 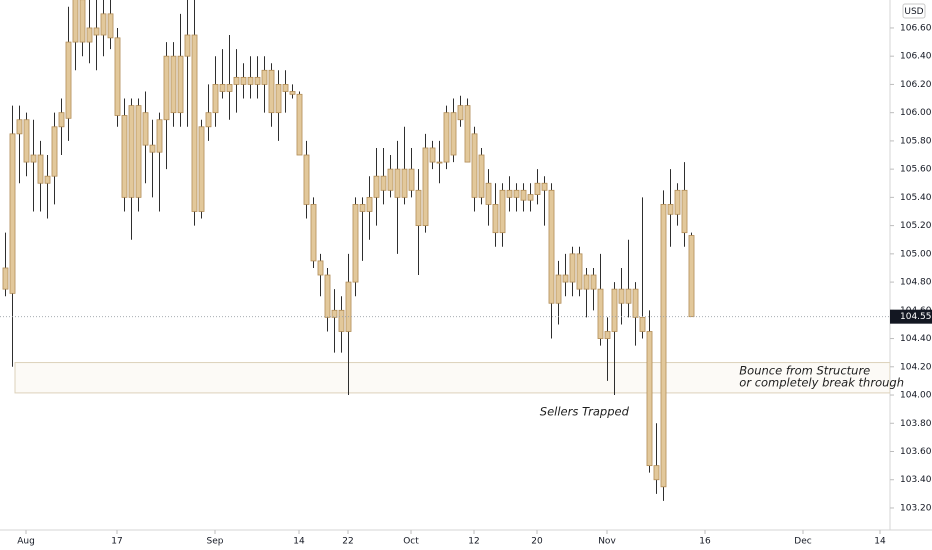 I want to click on x-tick-label: 12, so click(x=473, y=542).